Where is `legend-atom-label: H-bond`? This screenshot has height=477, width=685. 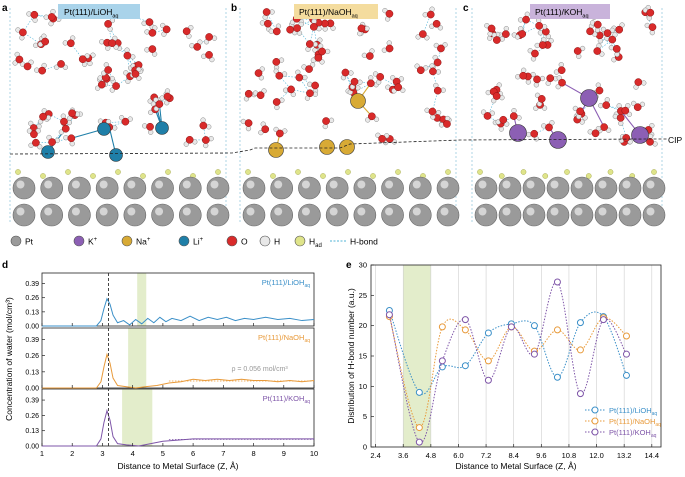
legend-atom-label: H-bond is located at coordinates (364, 242).